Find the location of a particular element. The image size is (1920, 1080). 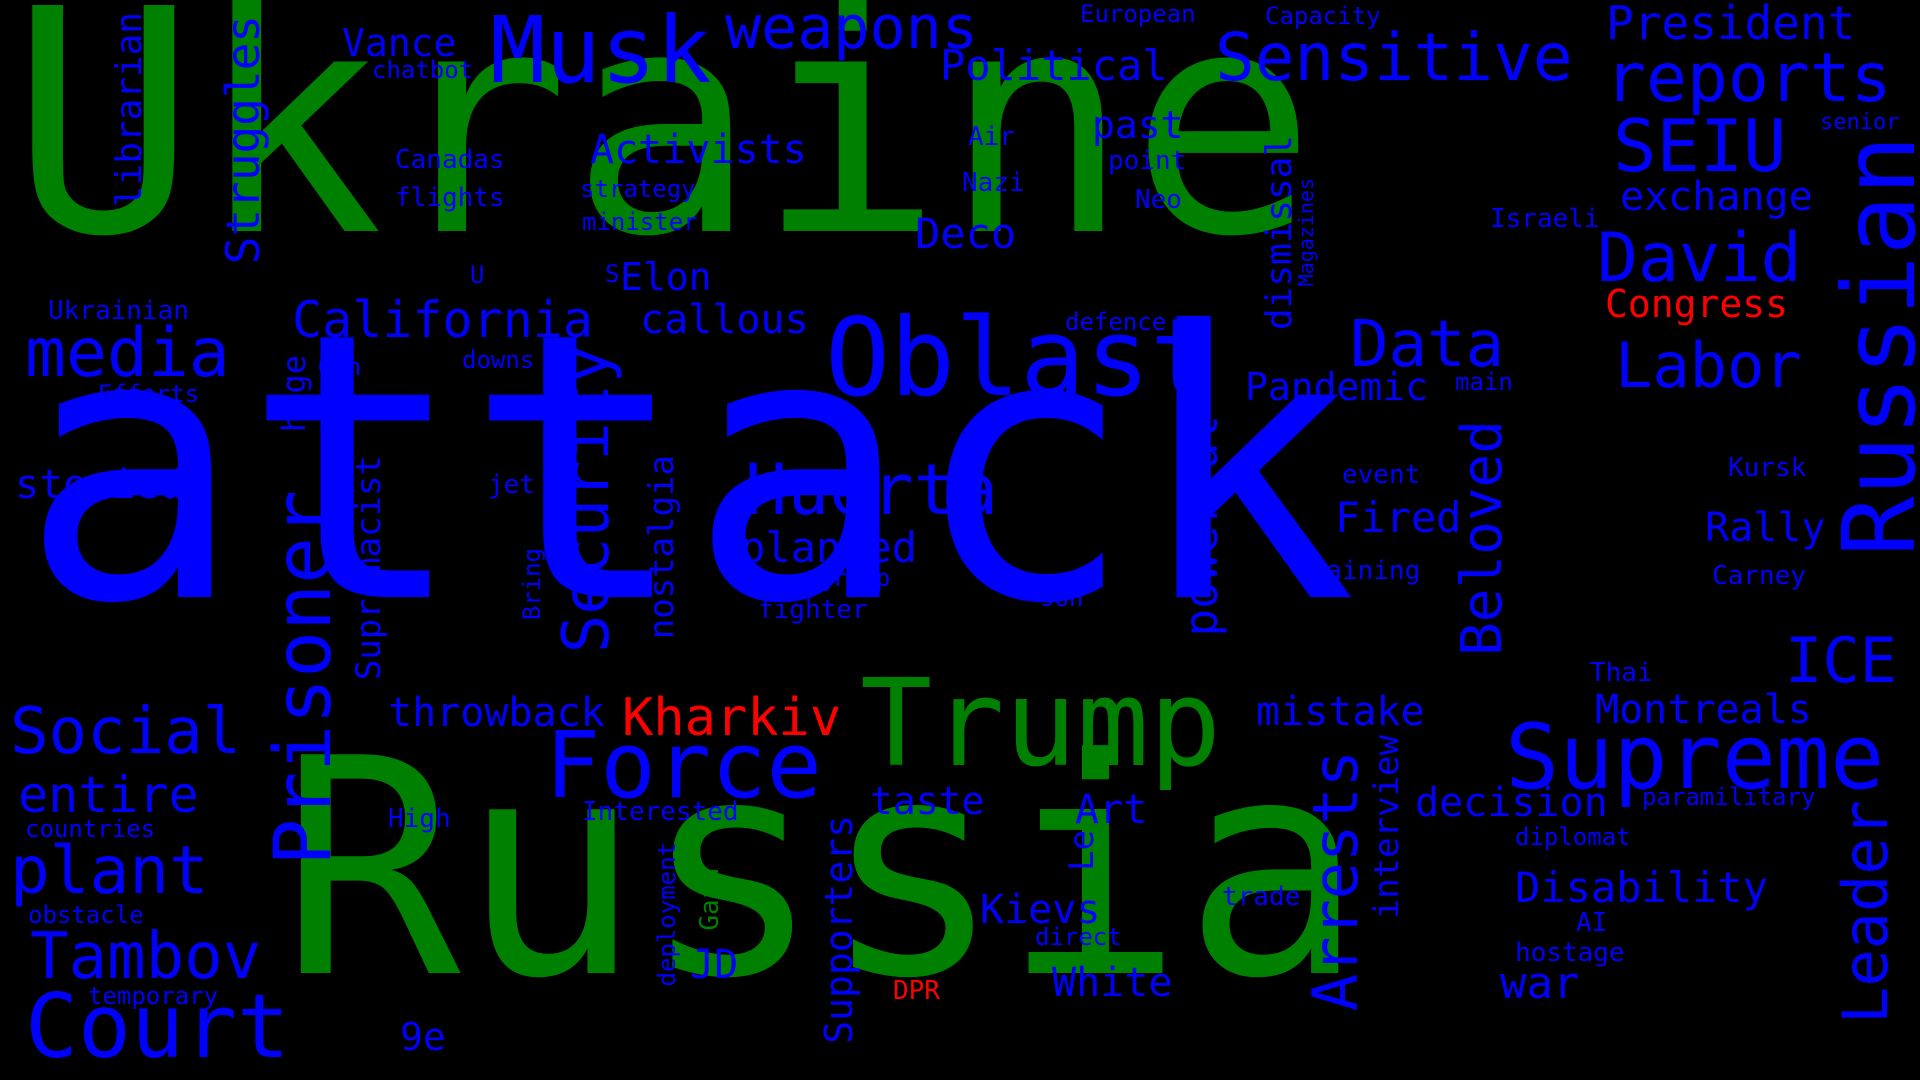

word-ai: AI is located at coordinates (1592, 923).